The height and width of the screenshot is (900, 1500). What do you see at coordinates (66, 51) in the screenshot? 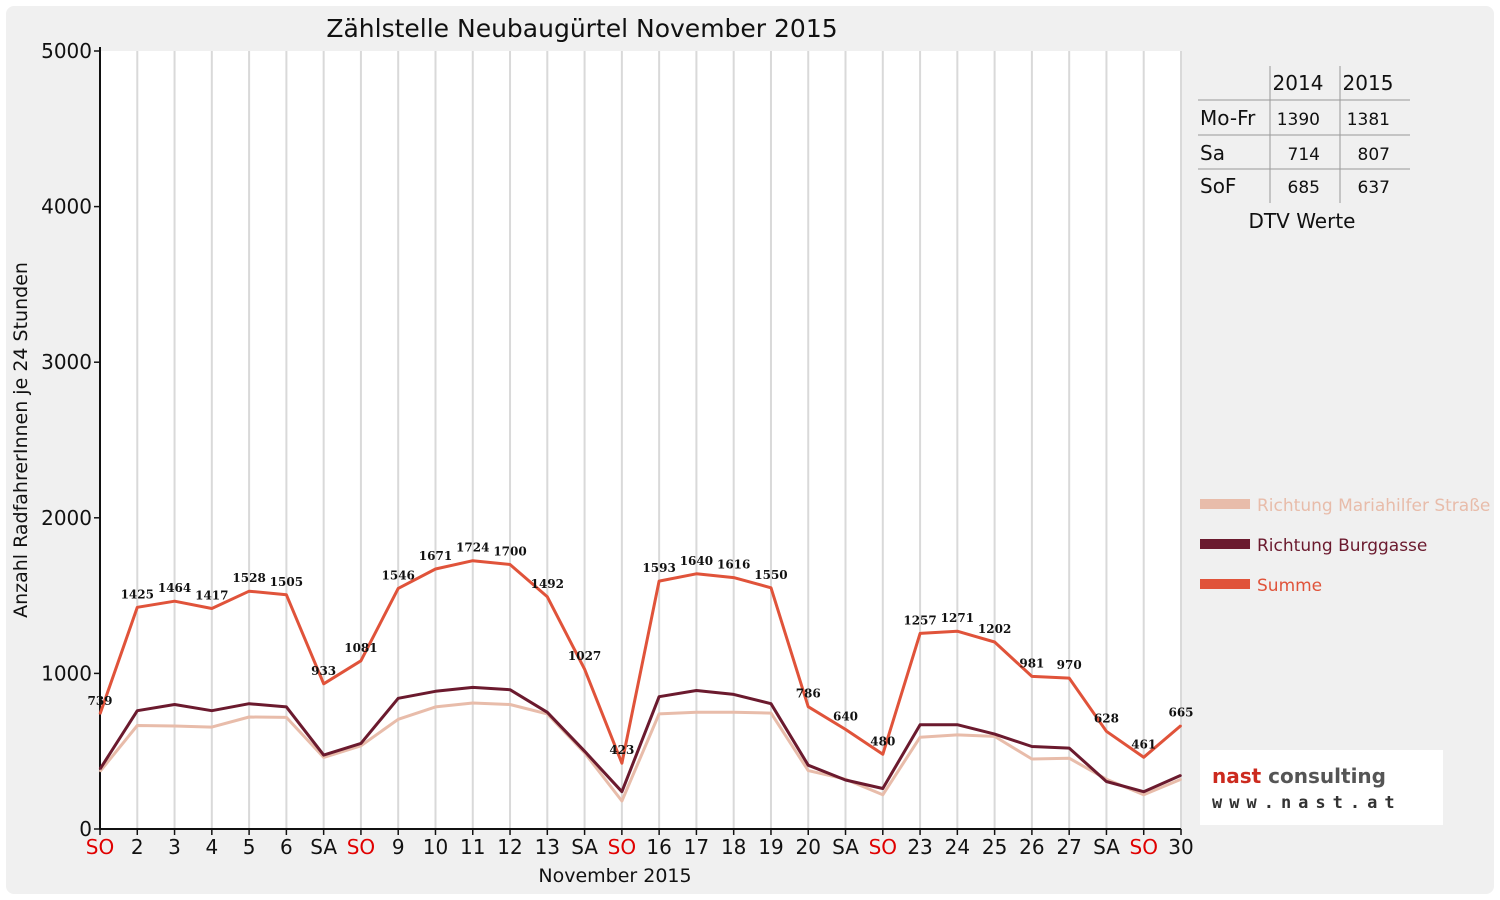
I see `y-tick-label: 5000` at bounding box center [66, 51].